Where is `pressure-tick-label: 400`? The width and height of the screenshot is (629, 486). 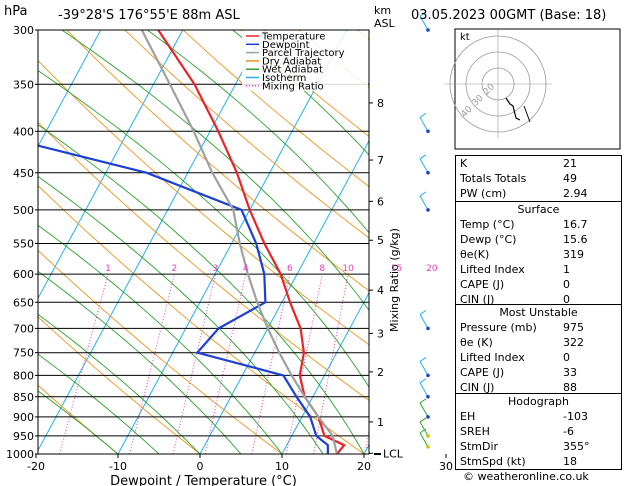
pressure-tick-label: 400 is located at coordinates (23, 131).